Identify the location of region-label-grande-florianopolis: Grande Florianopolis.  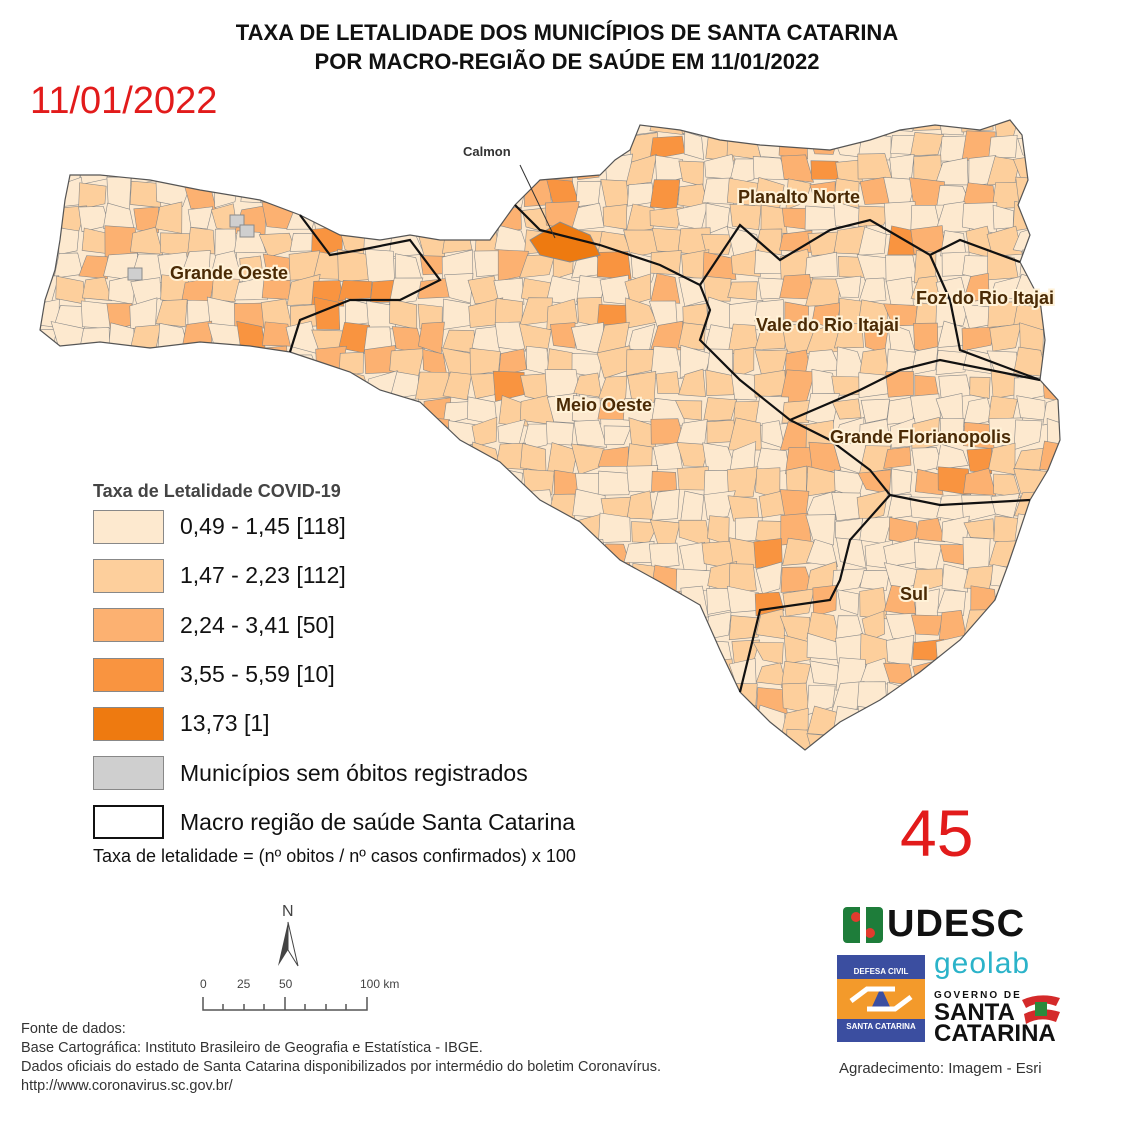
(920, 437).